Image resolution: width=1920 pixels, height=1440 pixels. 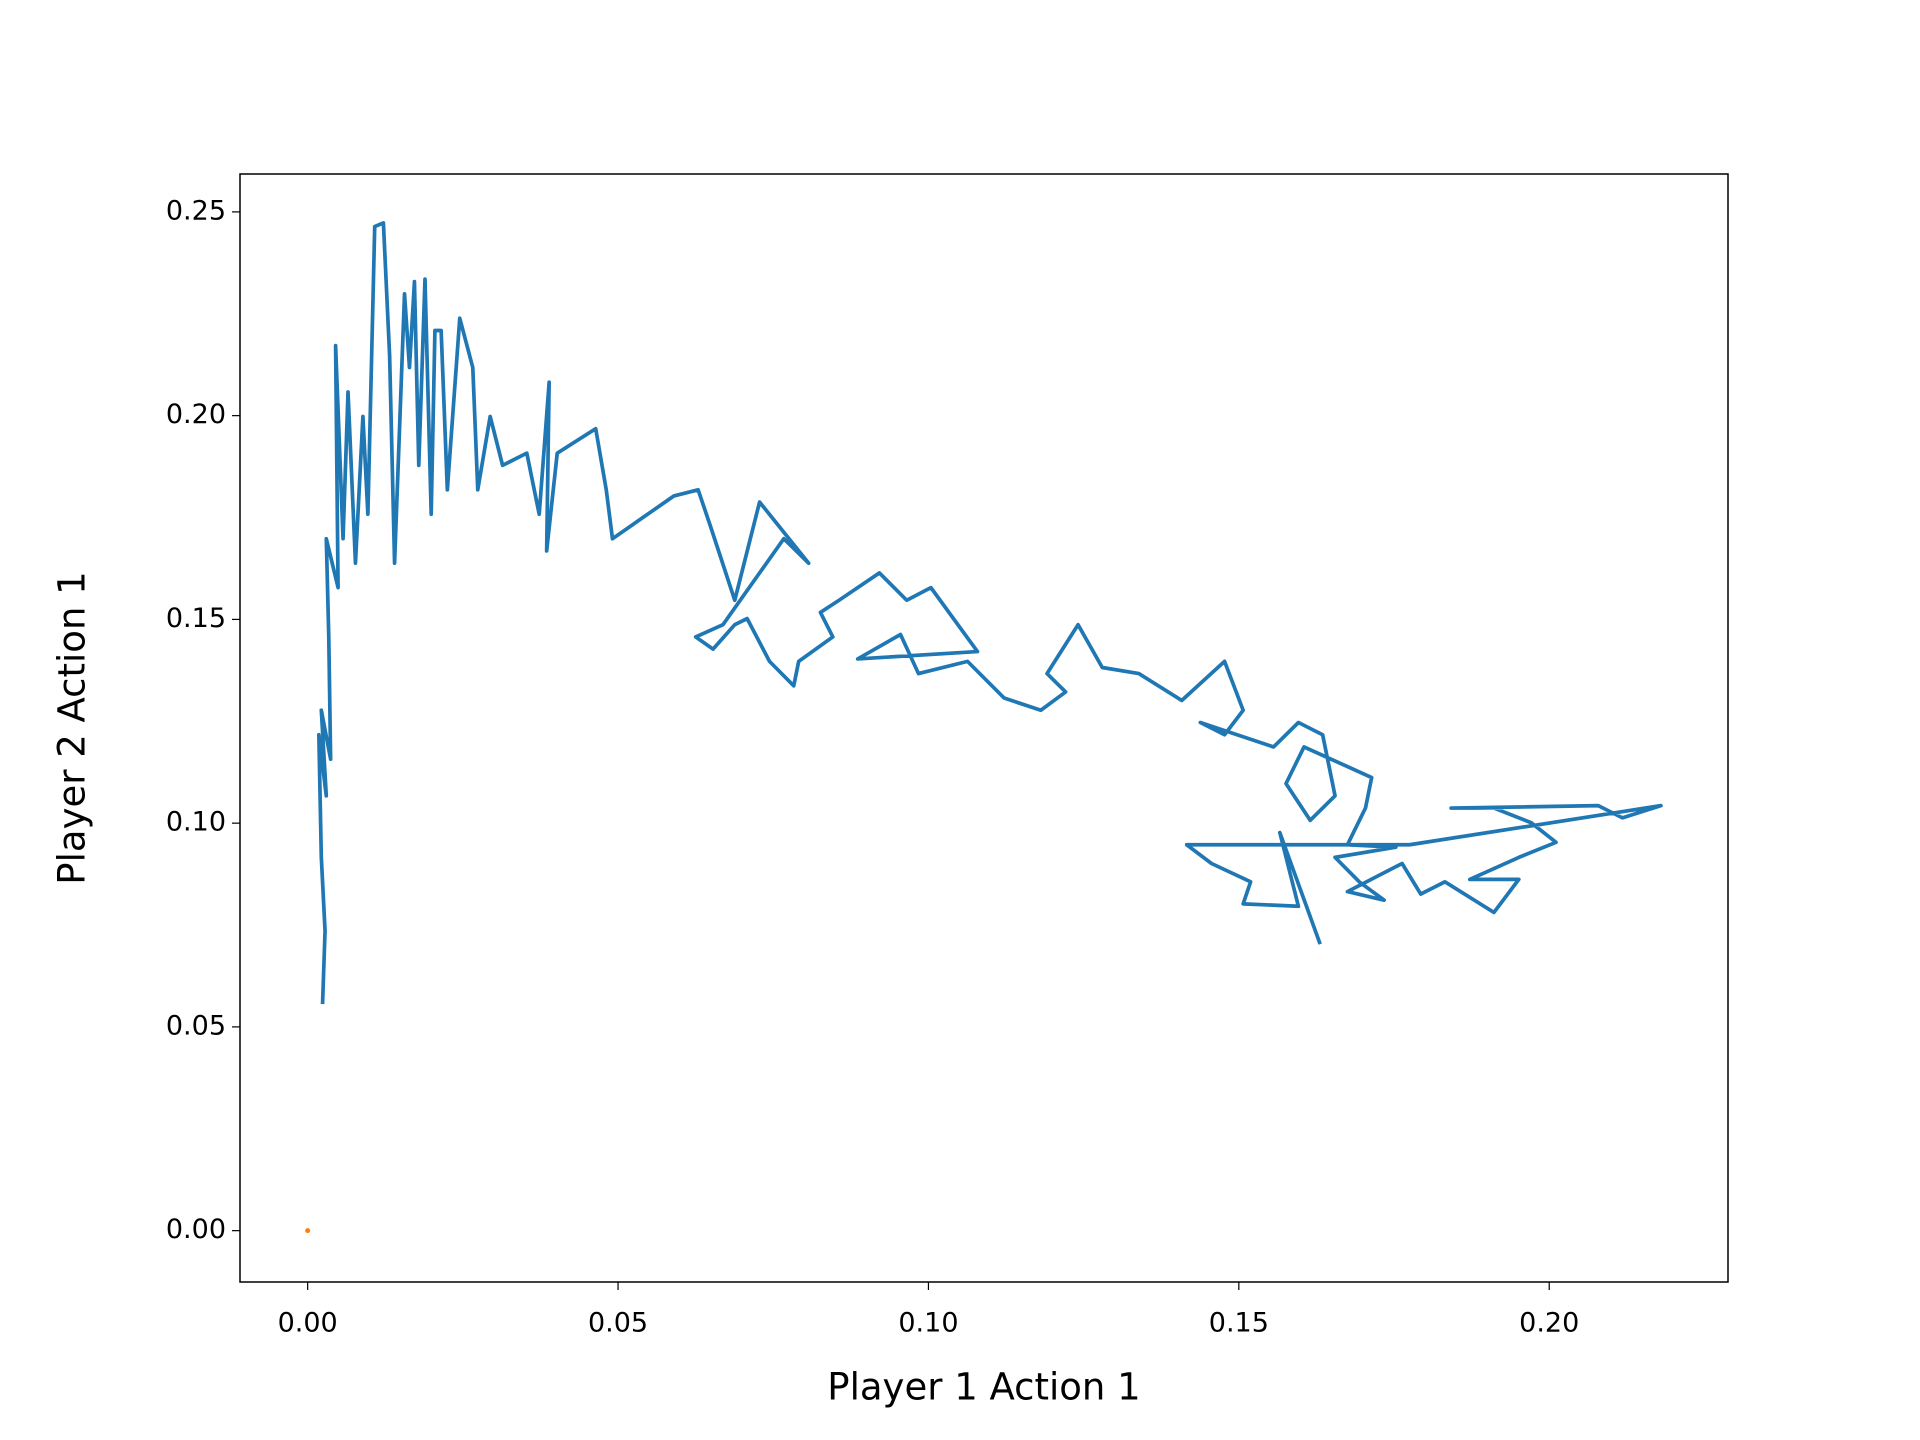 What do you see at coordinates (196, 1025) in the screenshot?
I see `y-tick-label: 0.05` at bounding box center [196, 1025].